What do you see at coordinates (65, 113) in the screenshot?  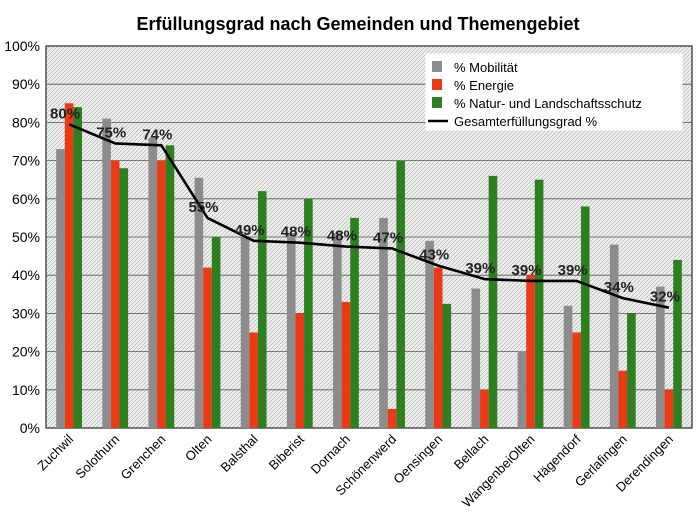 I see `data-label: 80%` at bounding box center [65, 113].